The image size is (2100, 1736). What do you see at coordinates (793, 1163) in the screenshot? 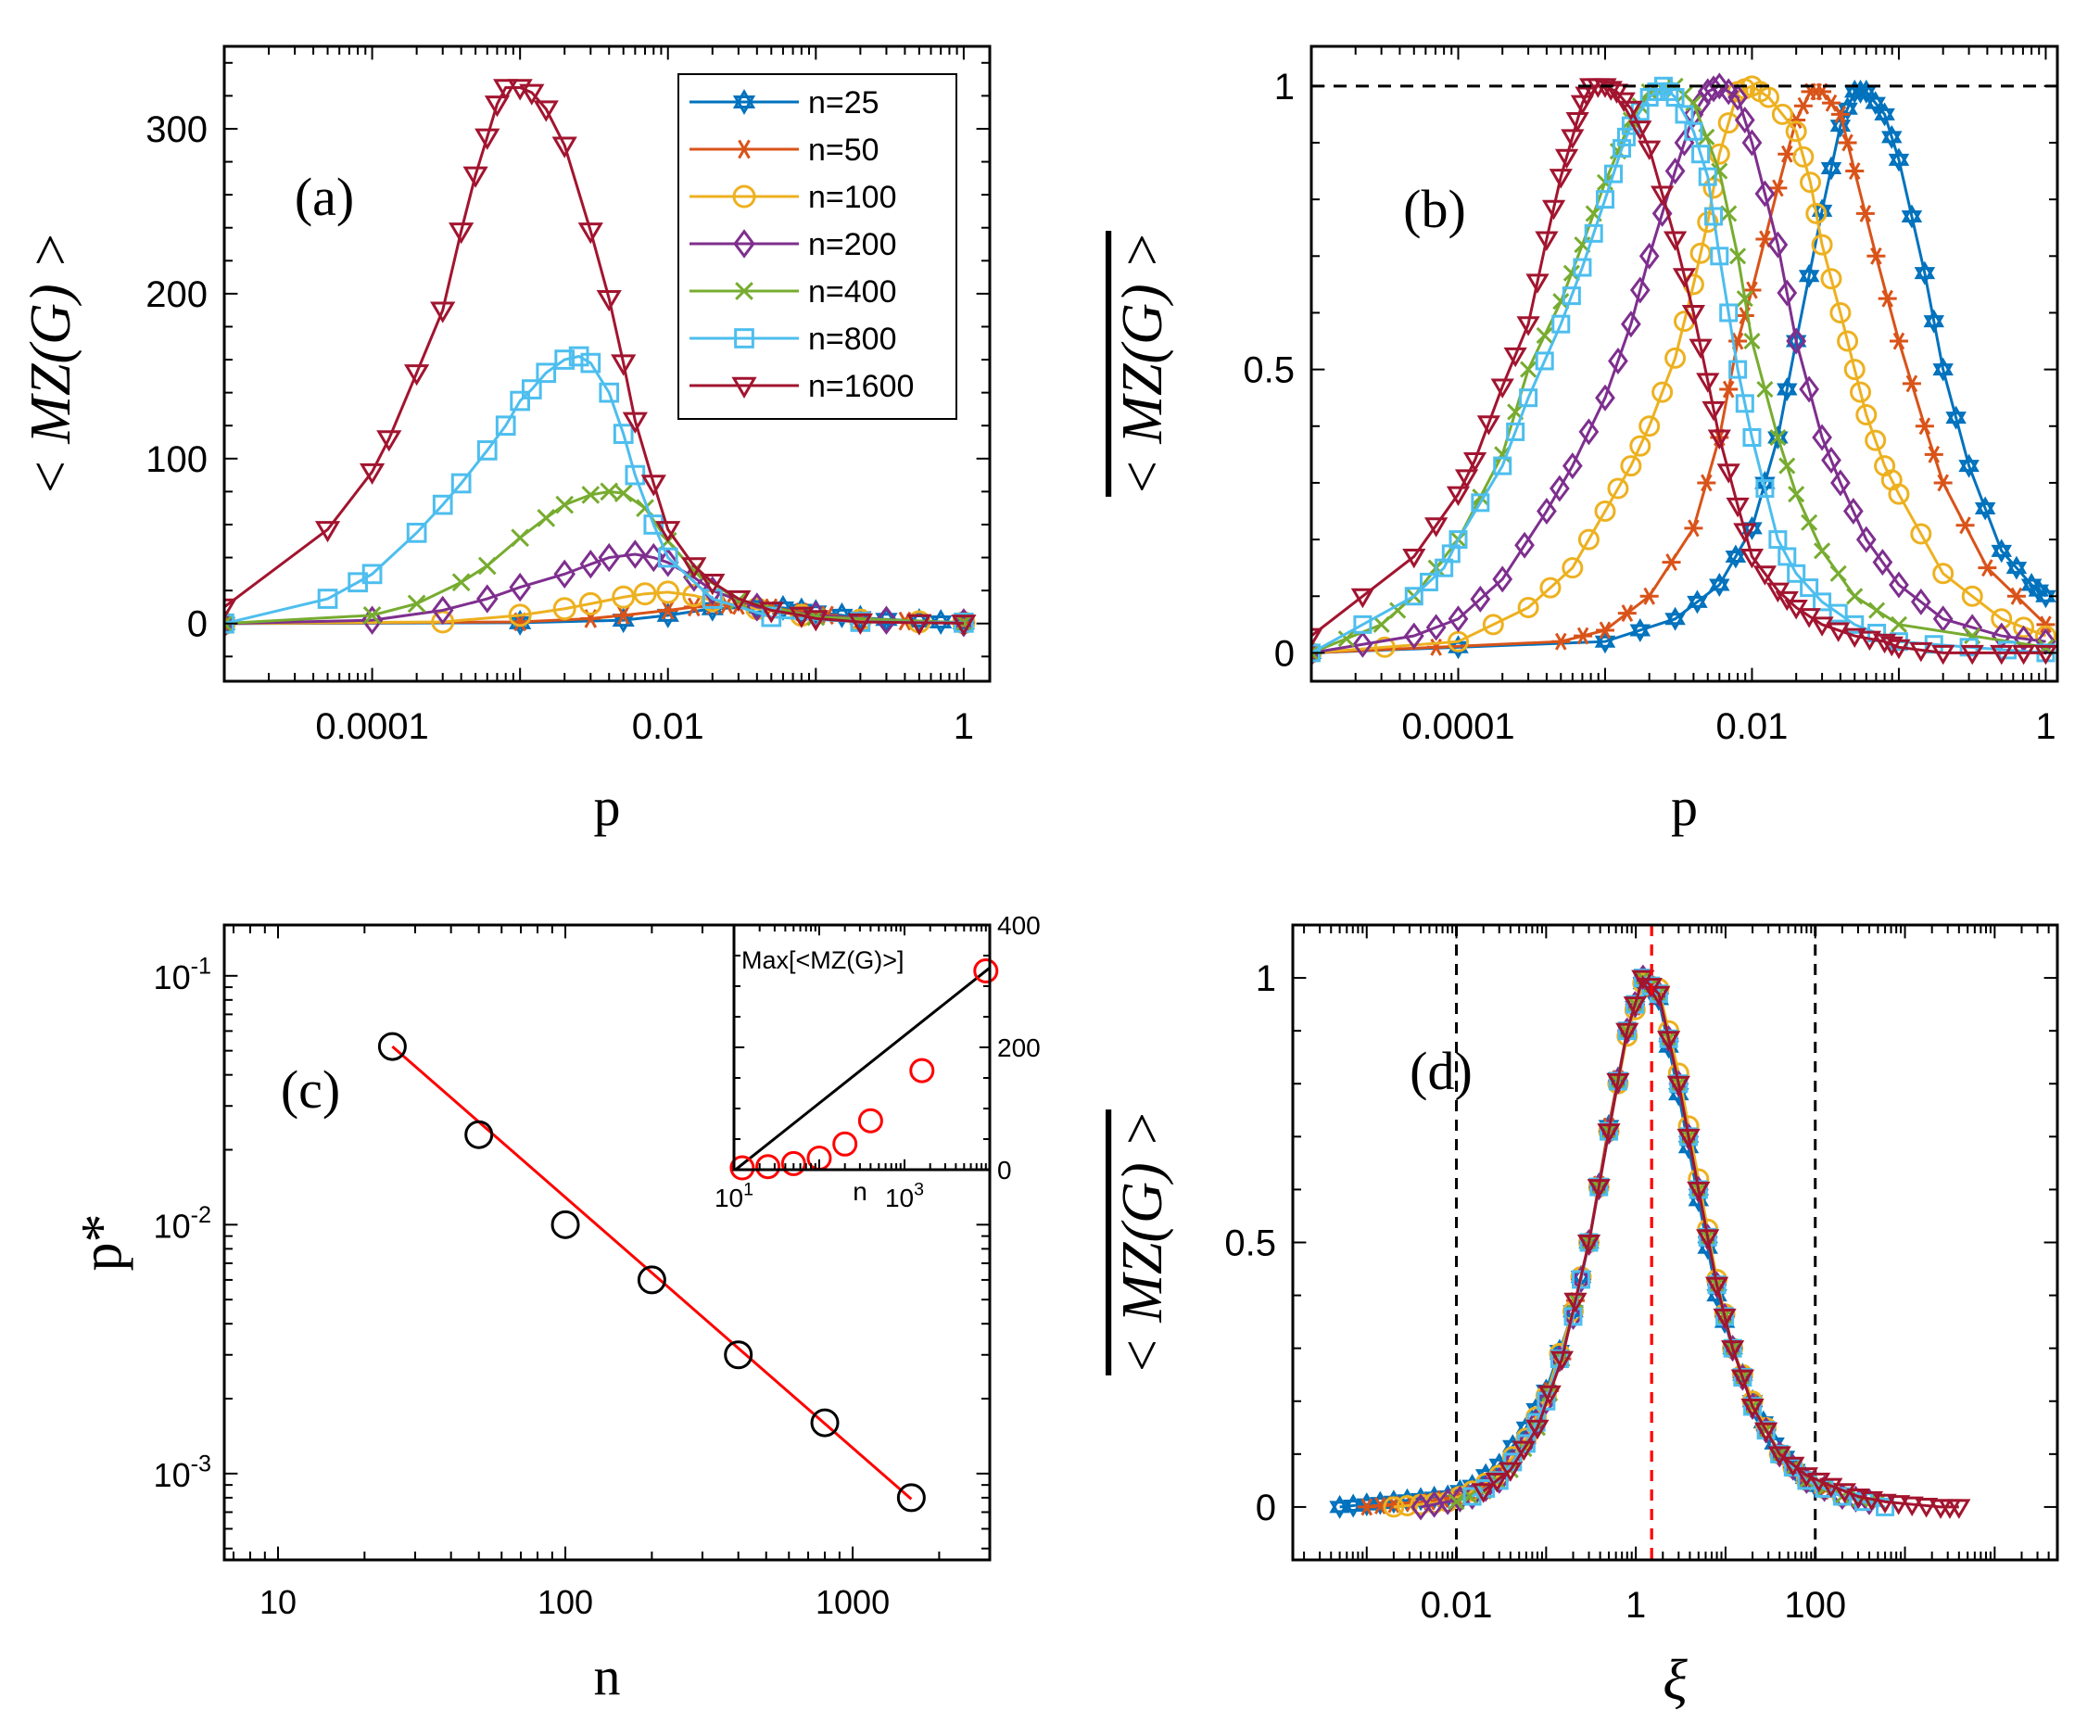
I see `inset-data-point` at bounding box center [793, 1163].